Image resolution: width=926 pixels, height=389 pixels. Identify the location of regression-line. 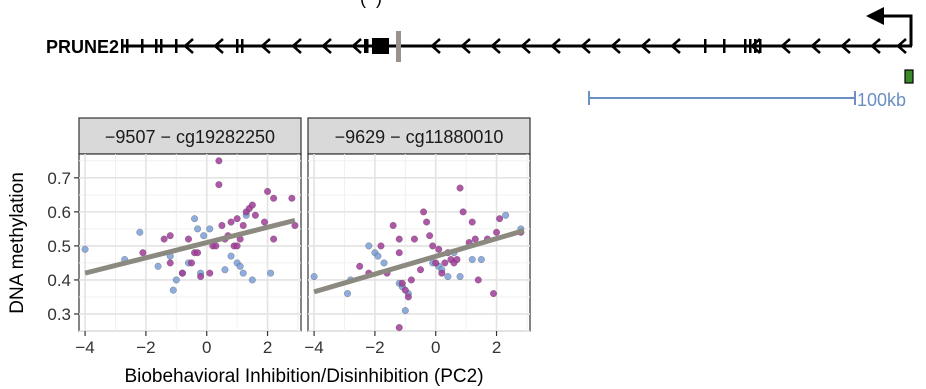
(190, 246).